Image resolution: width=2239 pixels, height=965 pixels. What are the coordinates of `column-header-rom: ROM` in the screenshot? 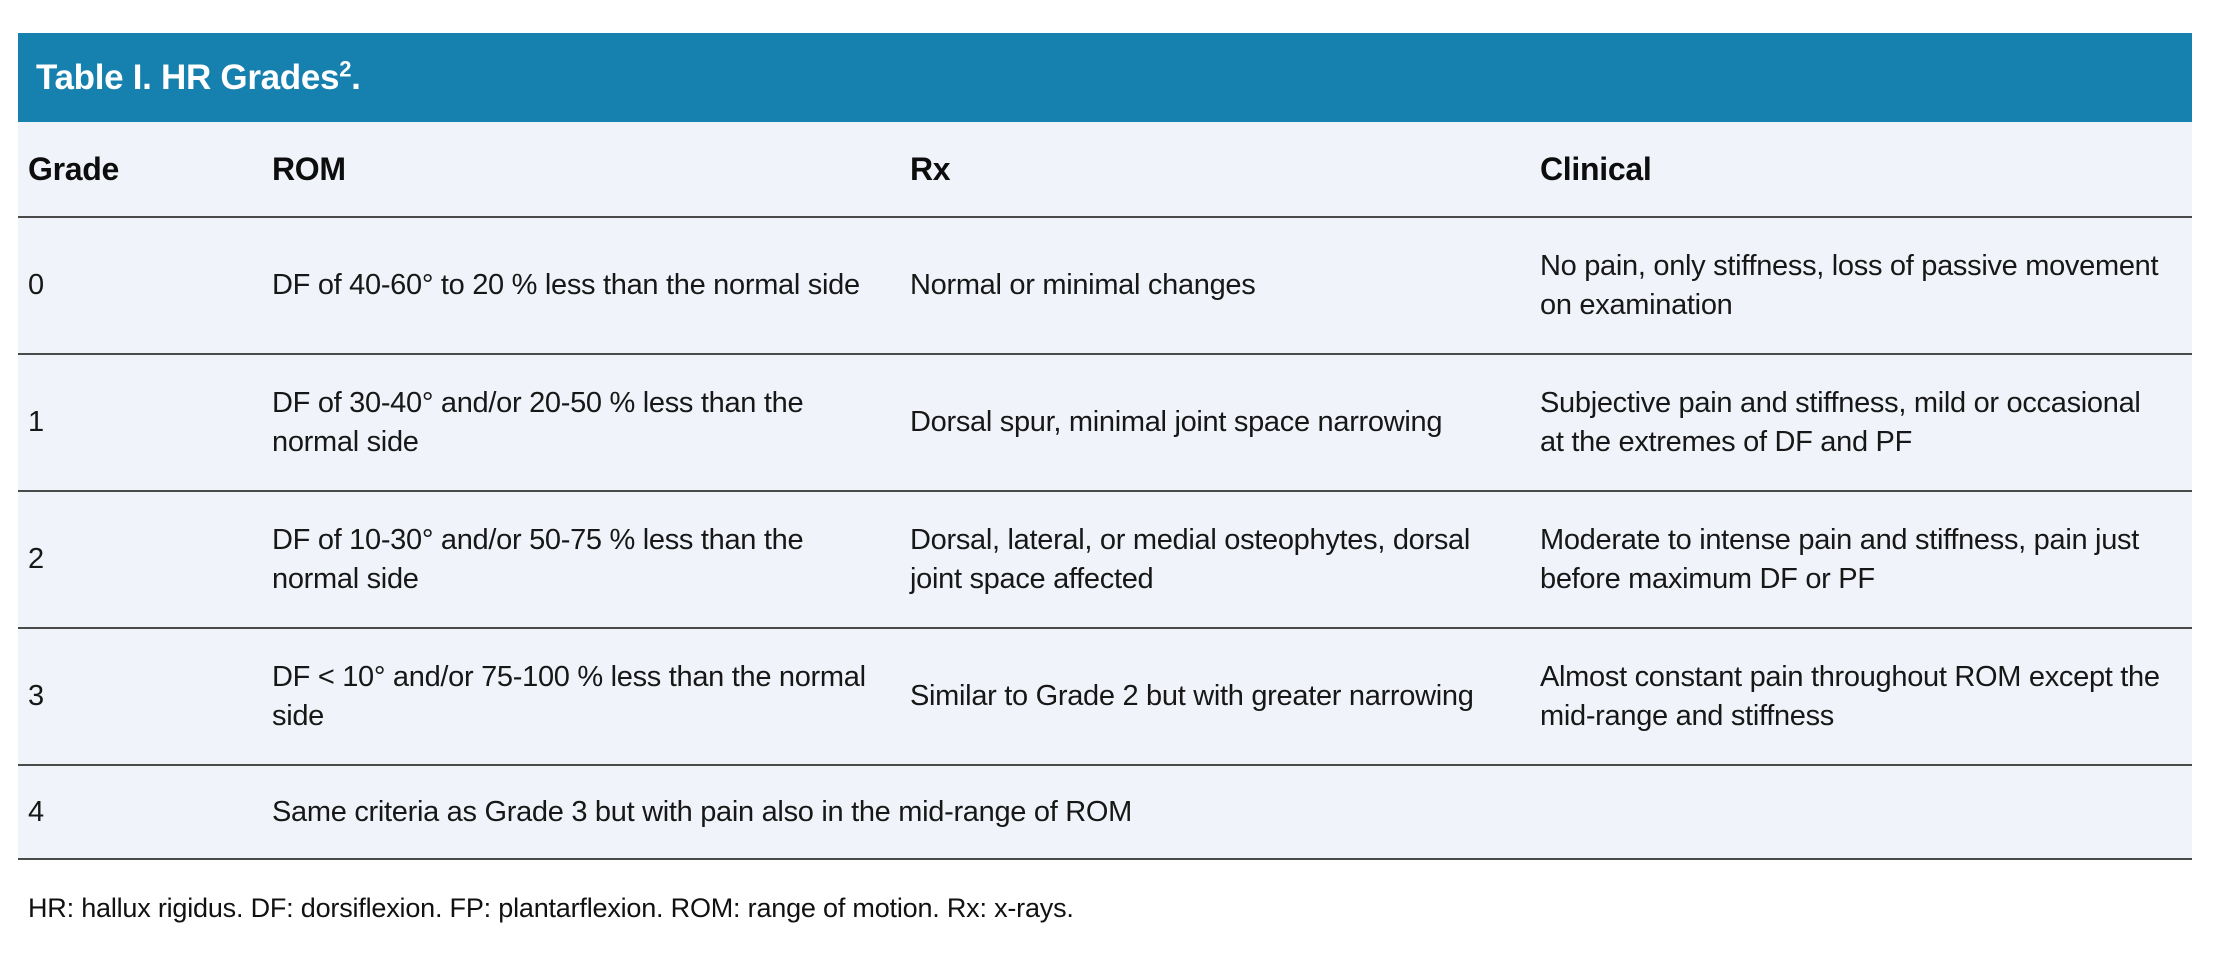 It's located at (309, 168).